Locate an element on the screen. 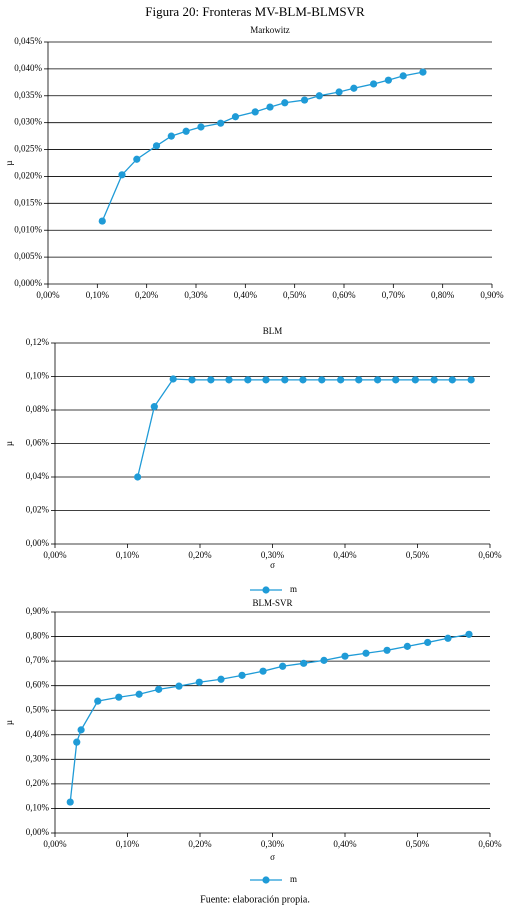  y-tick-label: 0,000% is located at coordinates (28, 283).